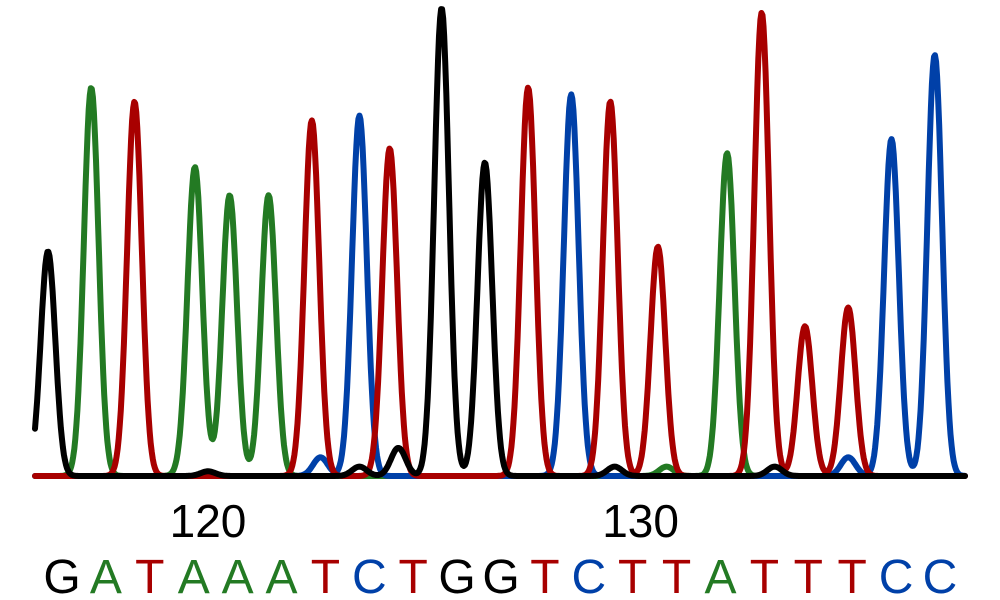 The width and height of the screenshot is (1000, 600). I want to click on x-tick-label: 130, so click(640, 521).